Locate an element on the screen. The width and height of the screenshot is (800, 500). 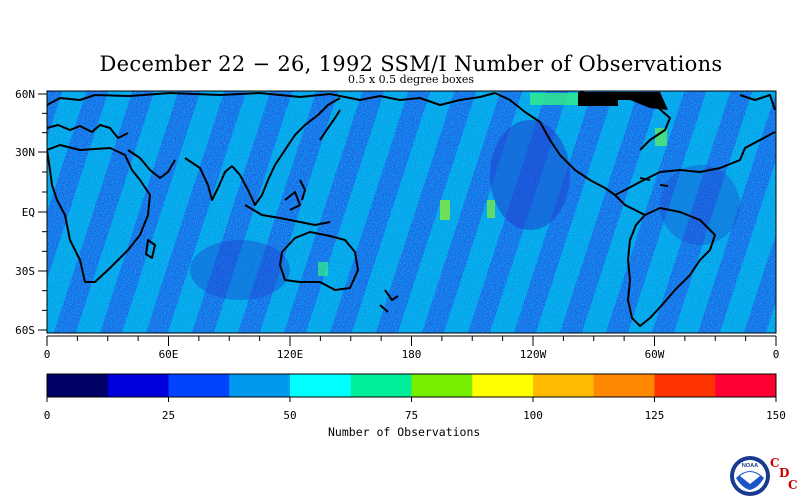
map-subtitle: 0.5 x 0.5 degree boxes is located at coordinates (411, 79).